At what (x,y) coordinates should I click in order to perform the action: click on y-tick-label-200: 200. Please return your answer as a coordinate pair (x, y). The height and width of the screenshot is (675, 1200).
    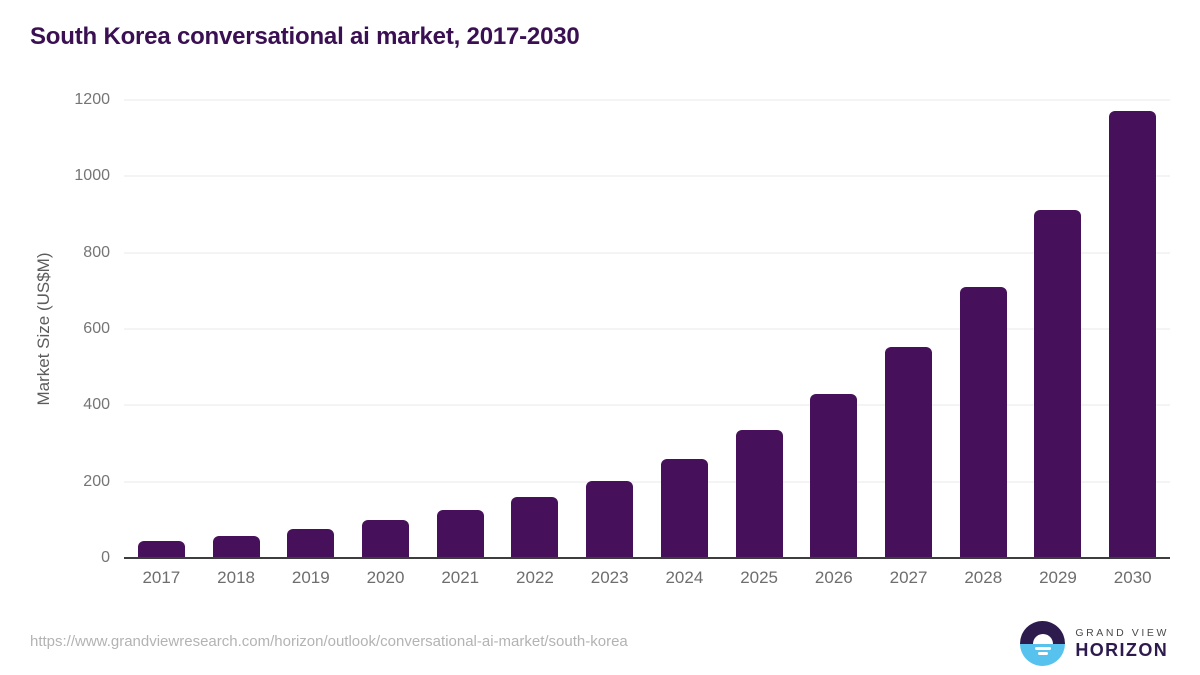
    Looking at the image, I should click on (96, 481).